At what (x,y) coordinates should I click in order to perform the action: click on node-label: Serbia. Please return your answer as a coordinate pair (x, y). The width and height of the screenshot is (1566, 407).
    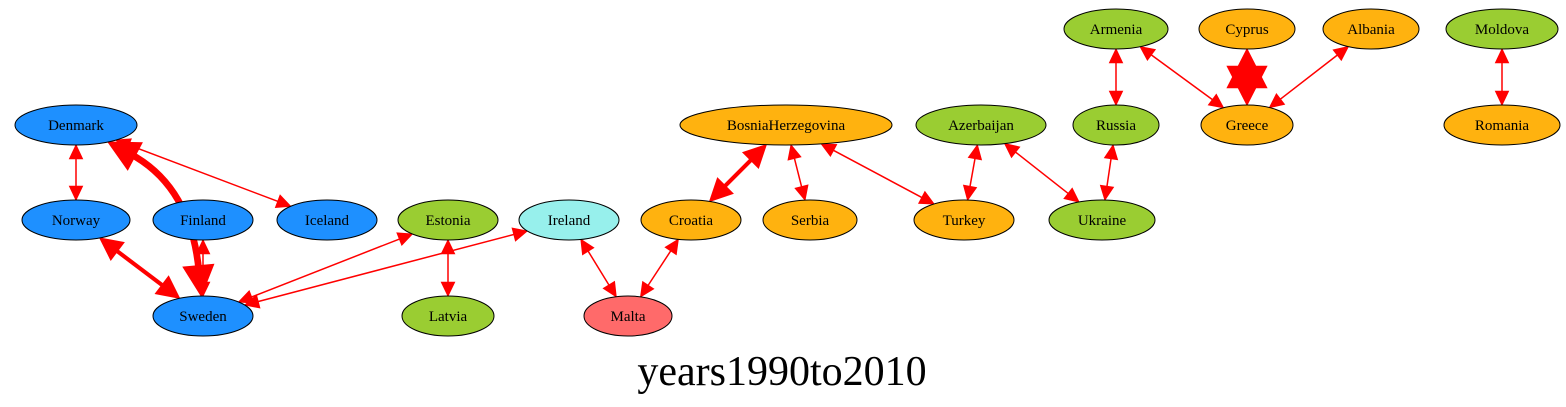
    Looking at the image, I should click on (810, 221).